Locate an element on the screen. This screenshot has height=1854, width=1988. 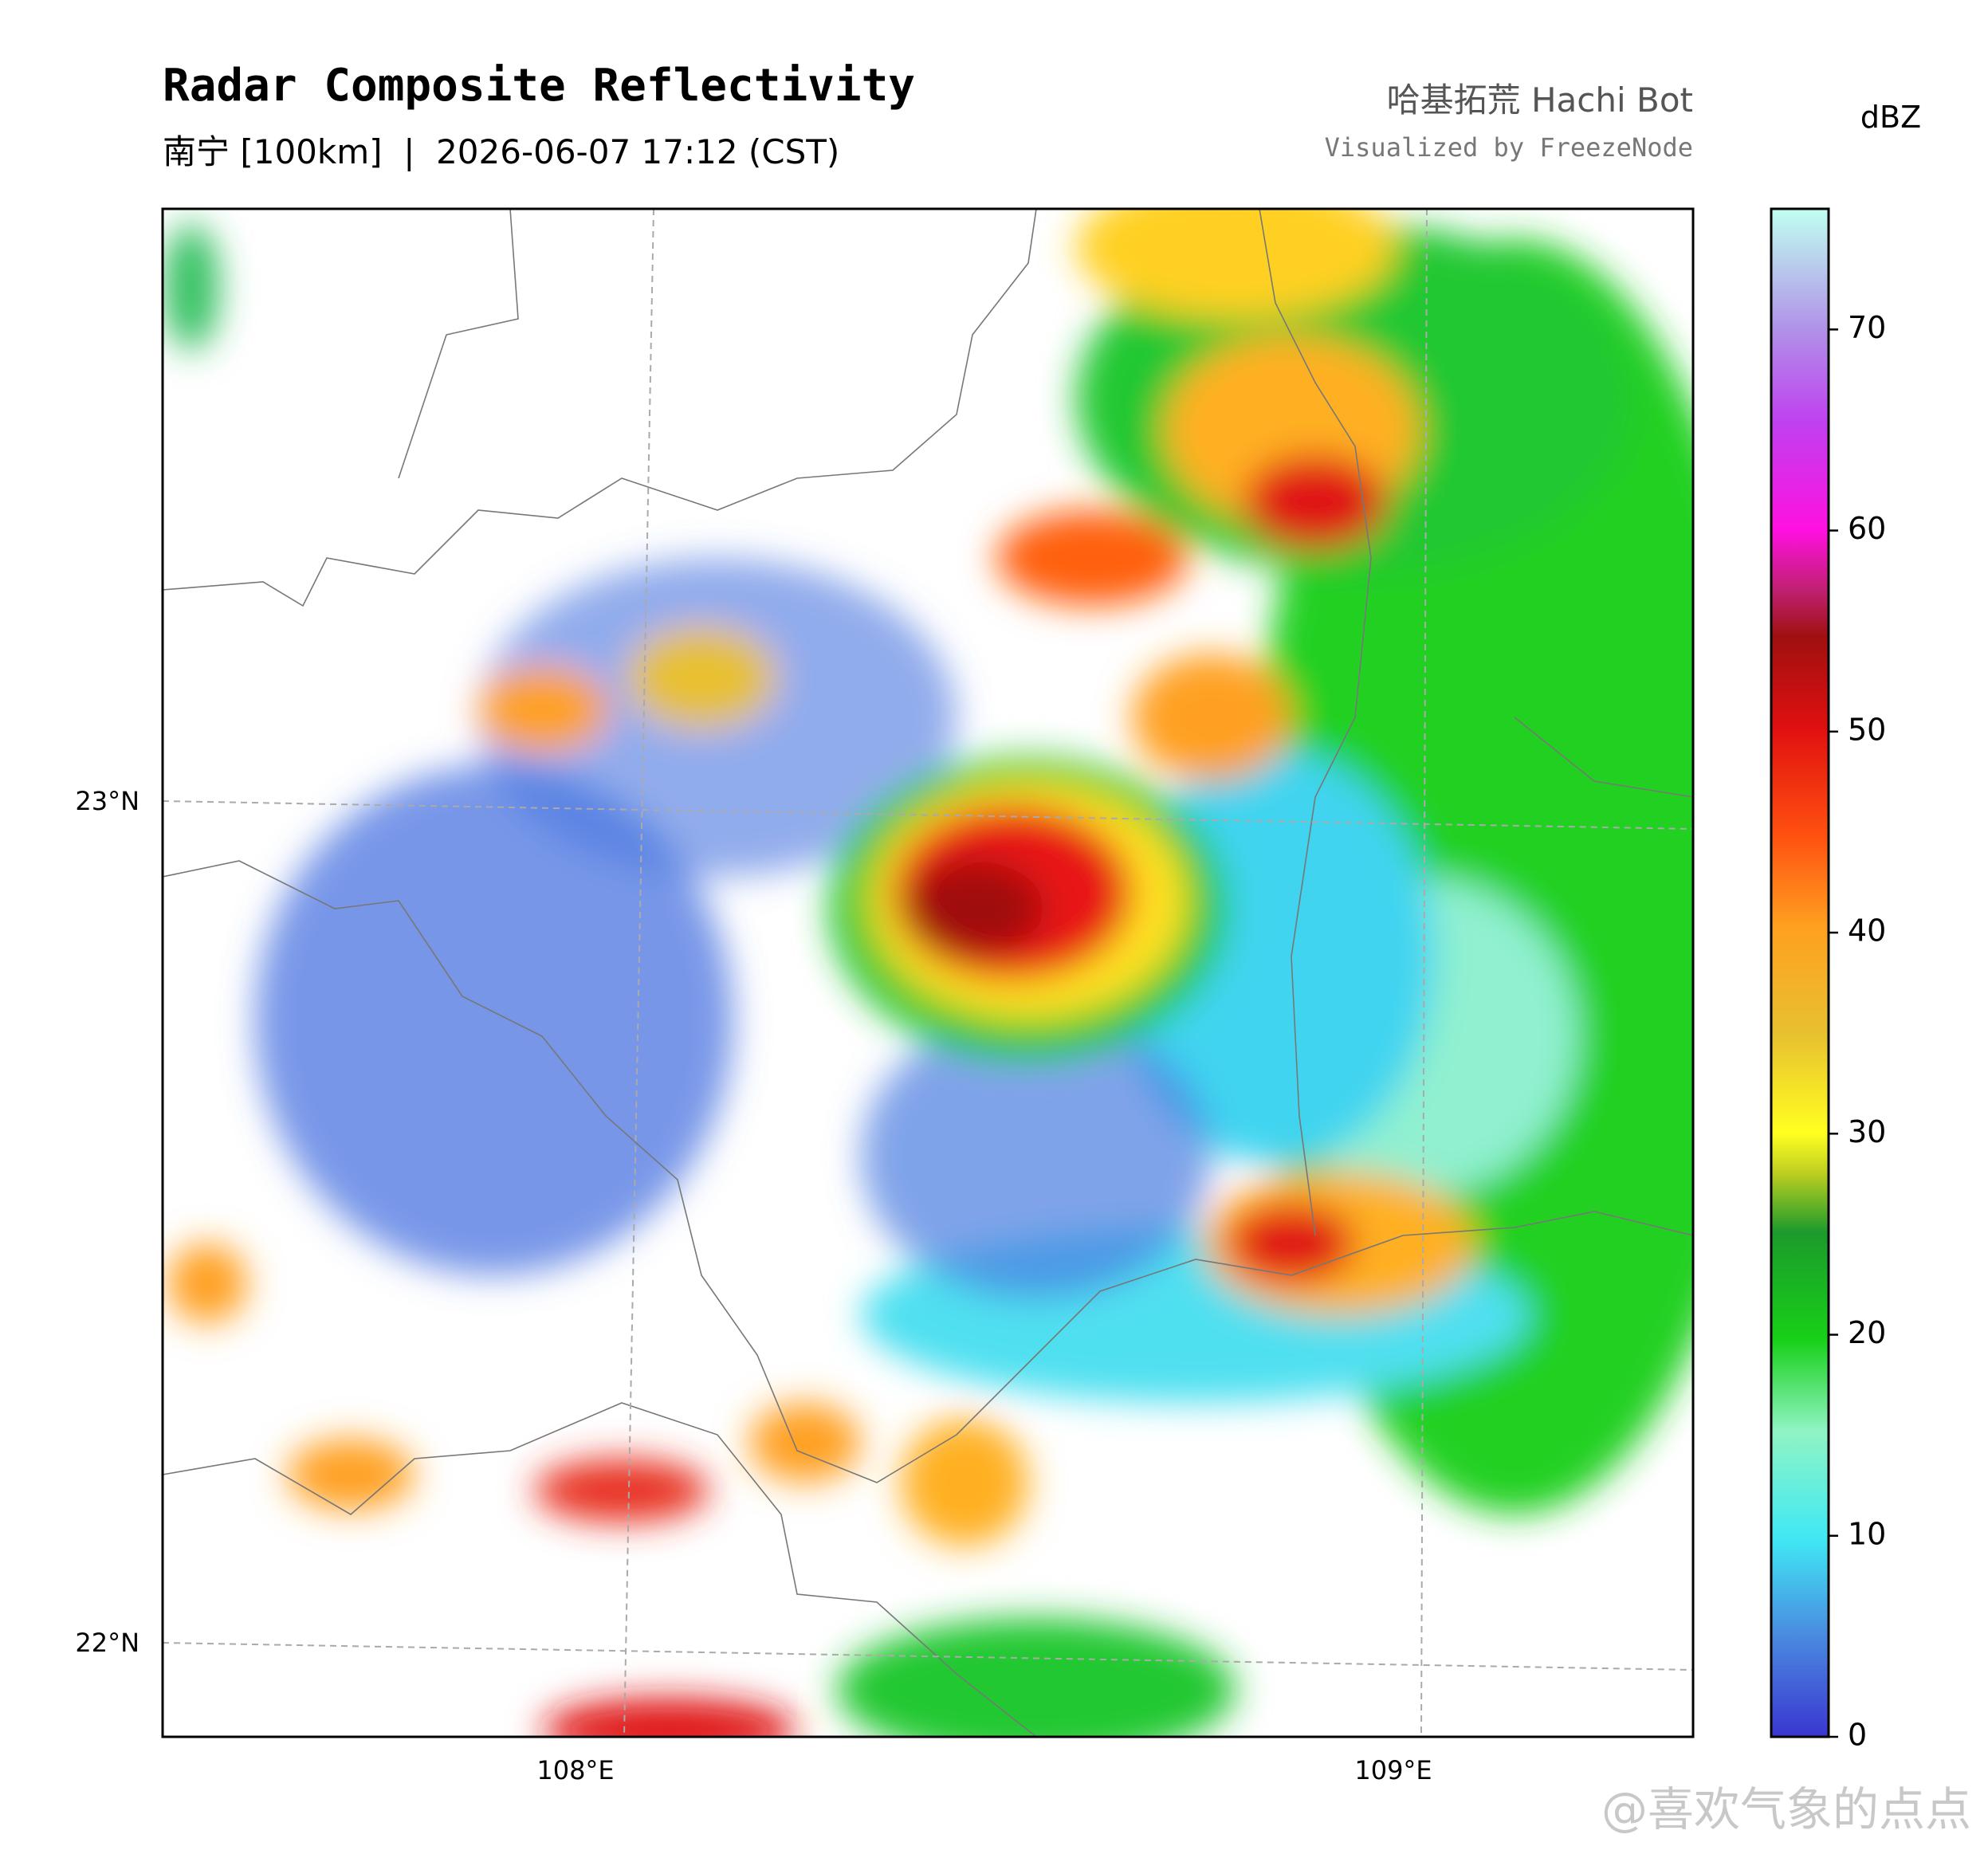
colorbar-tick-label: 0 is located at coordinates (1857, 1735).